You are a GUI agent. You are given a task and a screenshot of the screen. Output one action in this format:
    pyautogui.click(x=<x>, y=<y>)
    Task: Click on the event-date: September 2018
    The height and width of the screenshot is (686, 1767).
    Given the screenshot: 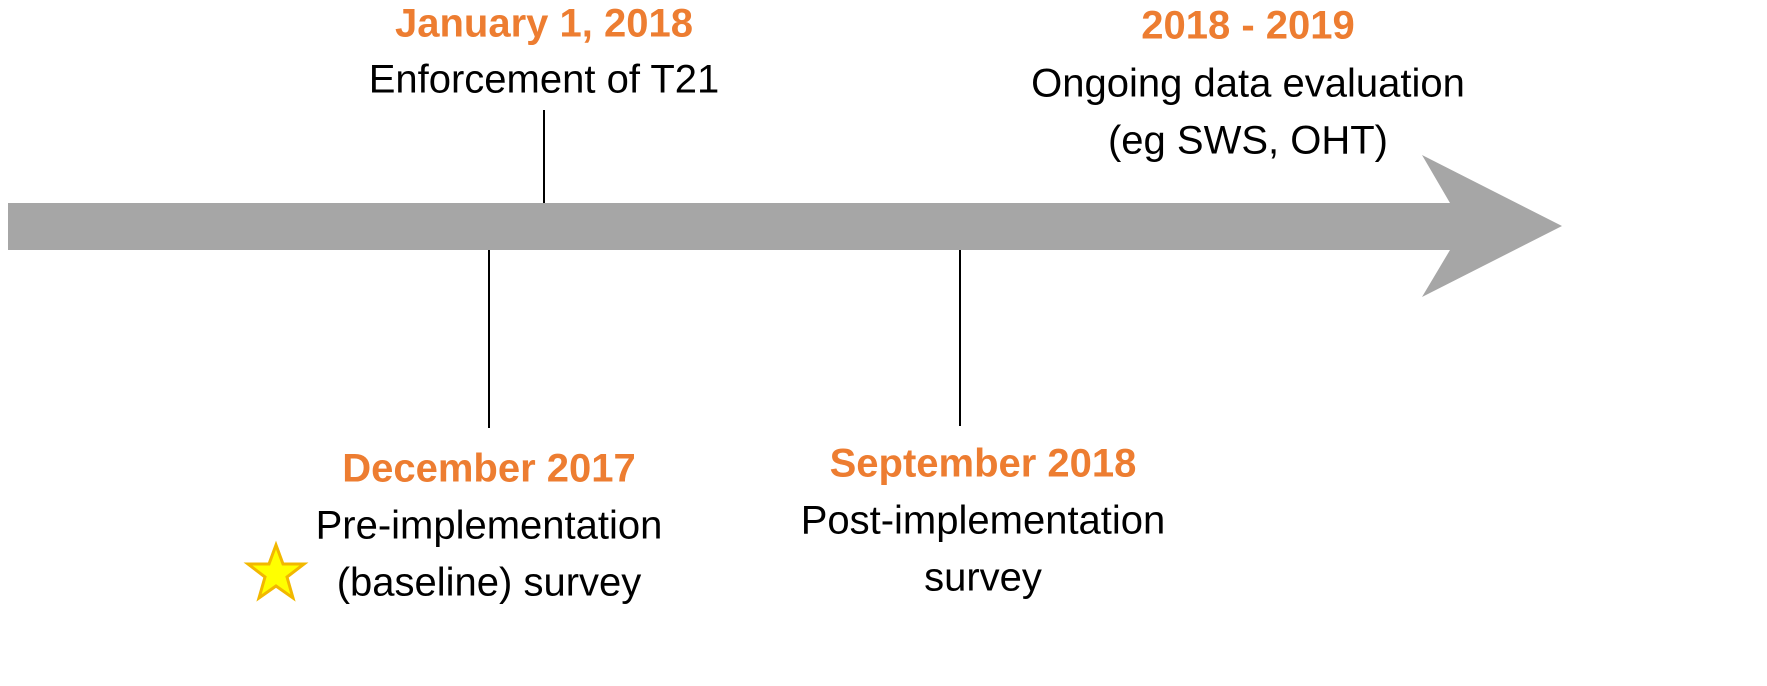 What is the action you would take?
    pyautogui.click(x=983, y=464)
    